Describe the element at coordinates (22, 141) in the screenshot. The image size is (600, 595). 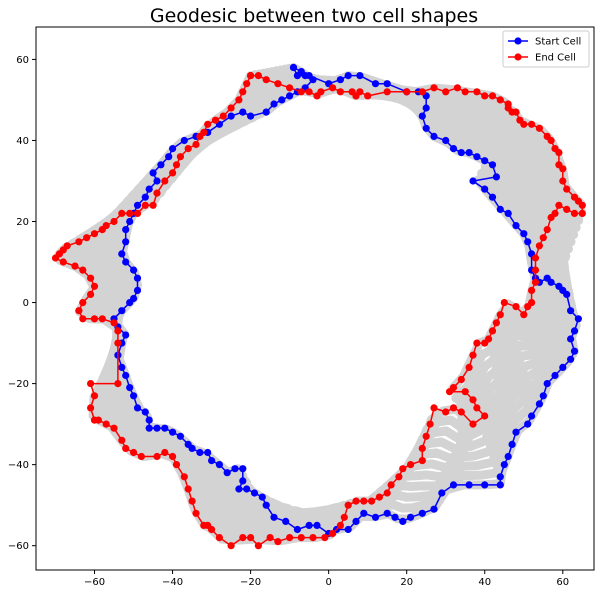
I see `y-tick-label: 40` at that location.